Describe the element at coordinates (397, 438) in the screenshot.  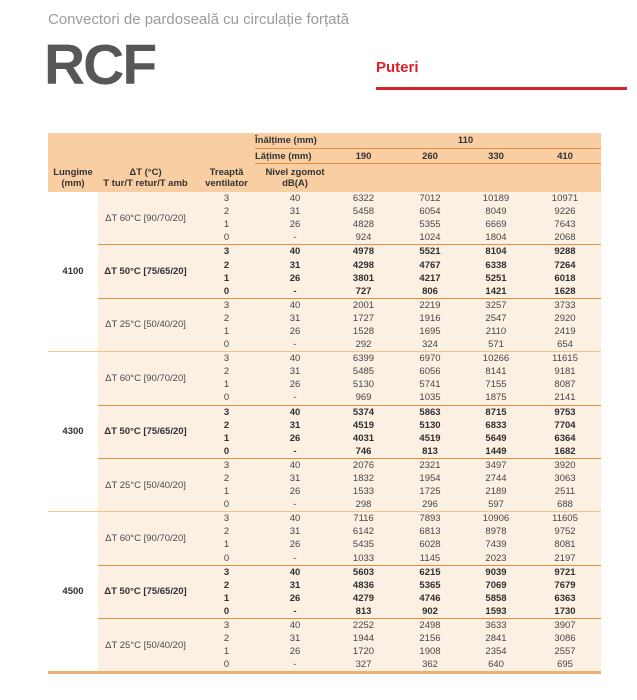
I see `table-row: 1 26 4031 4519 5649 6364` at that location.